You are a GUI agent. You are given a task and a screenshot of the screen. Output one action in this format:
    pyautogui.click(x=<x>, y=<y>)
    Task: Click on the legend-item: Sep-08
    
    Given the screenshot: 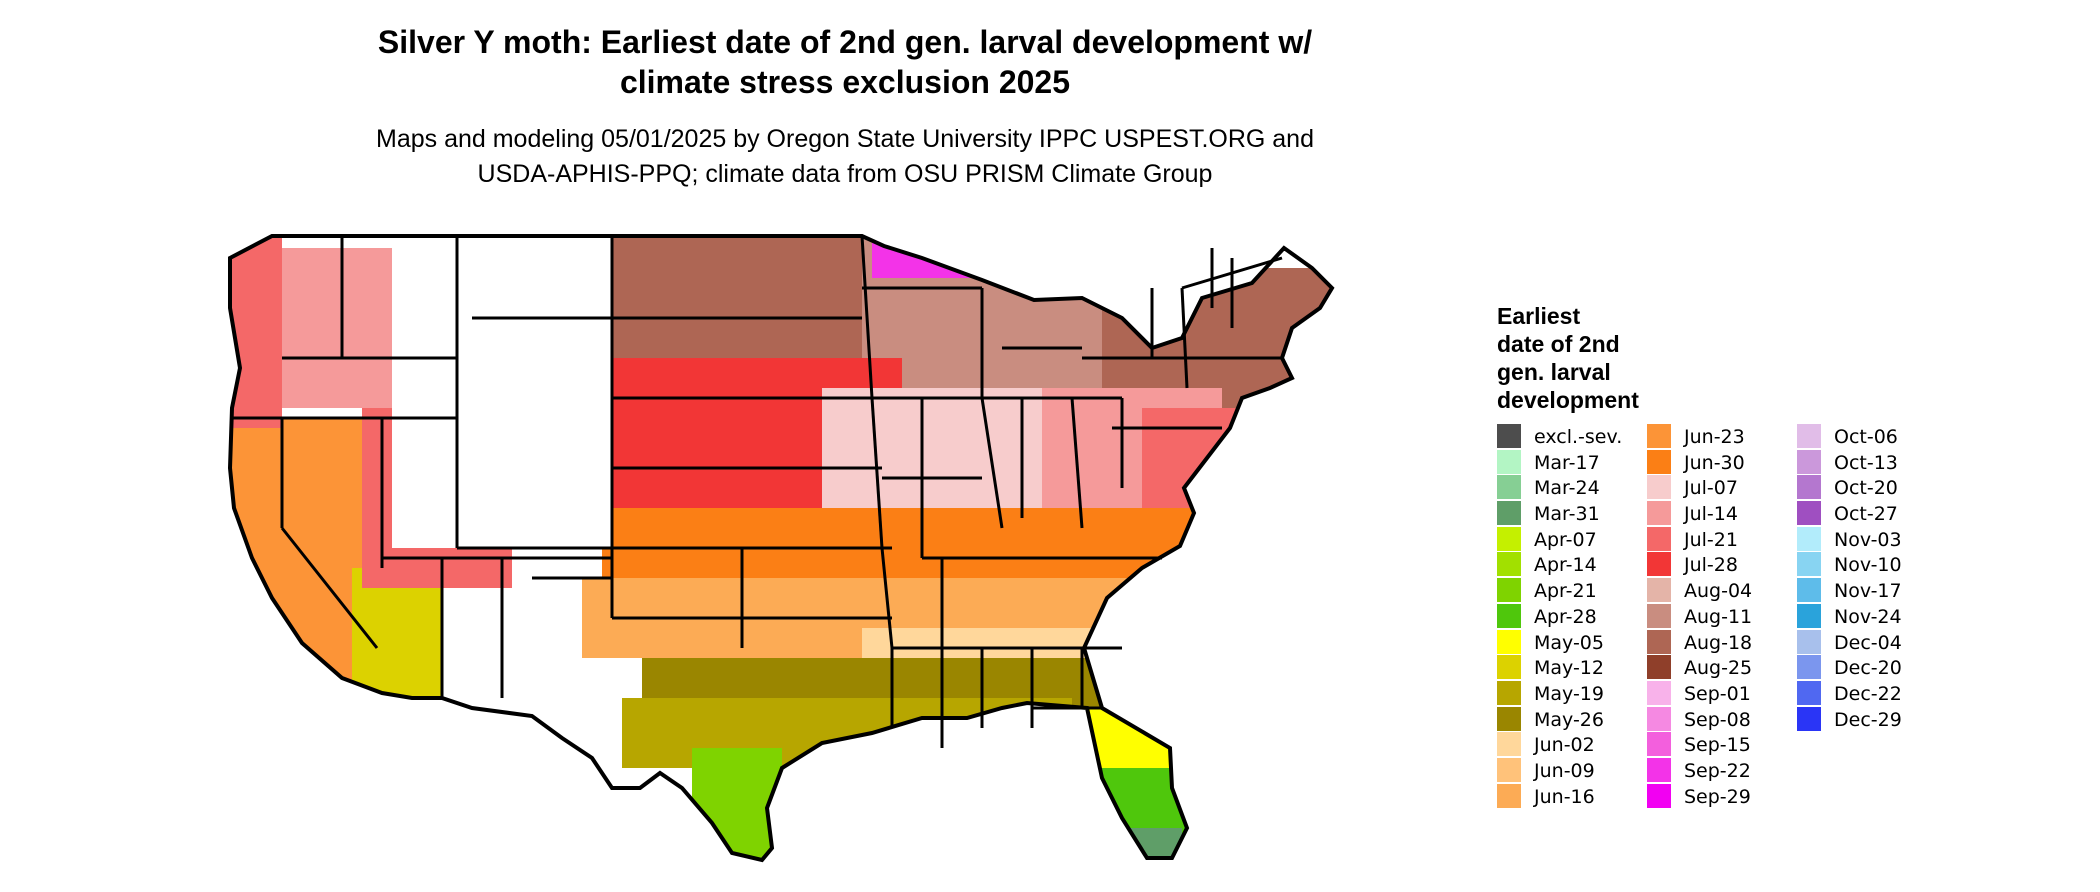 What is the action you would take?
    pyautogui.click(x=1722, y=719)
    